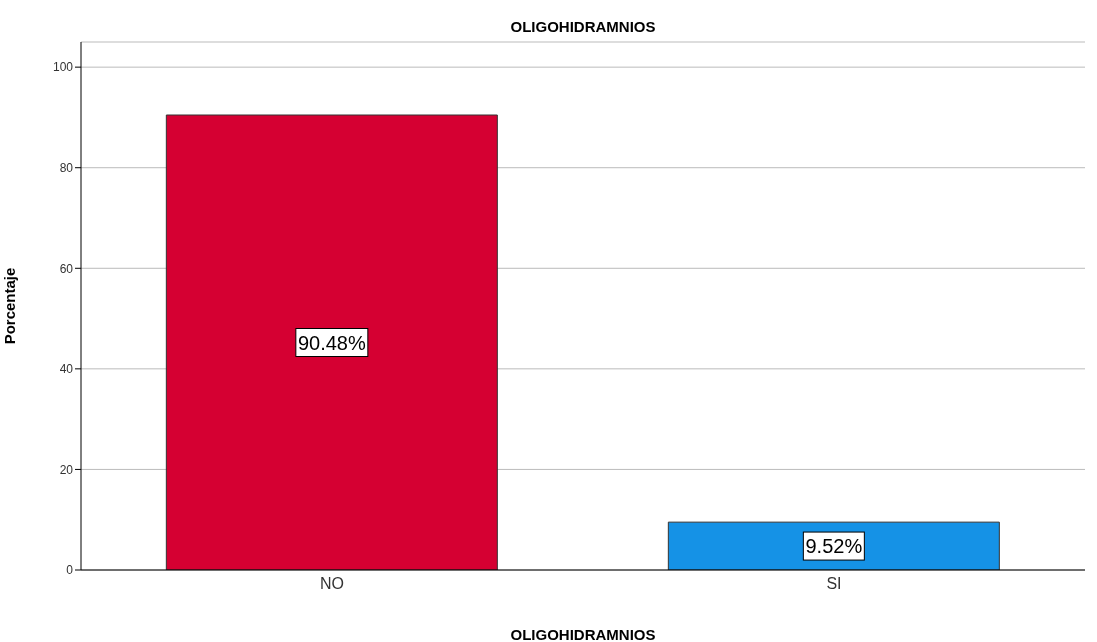 This screenshot has height=642, width=1097. What do you see at coordinates (834, 546) in the screenshot?
I see `data-label: 9.52%` at bounding box center [834, 546].